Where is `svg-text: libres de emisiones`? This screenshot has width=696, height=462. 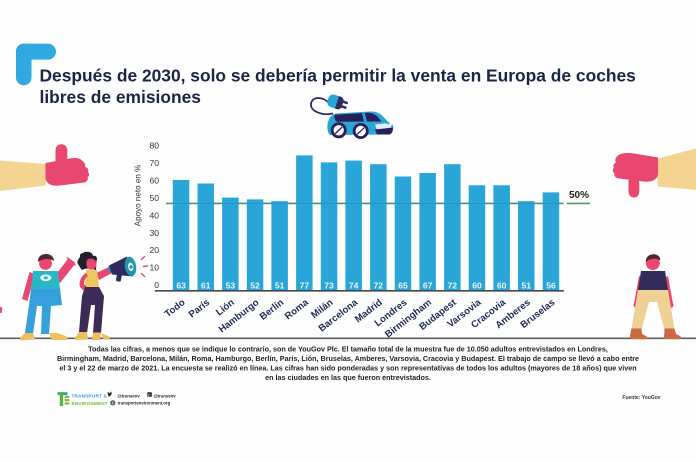
svg-text: libres de emisiones is located at coordinates (120, 97).